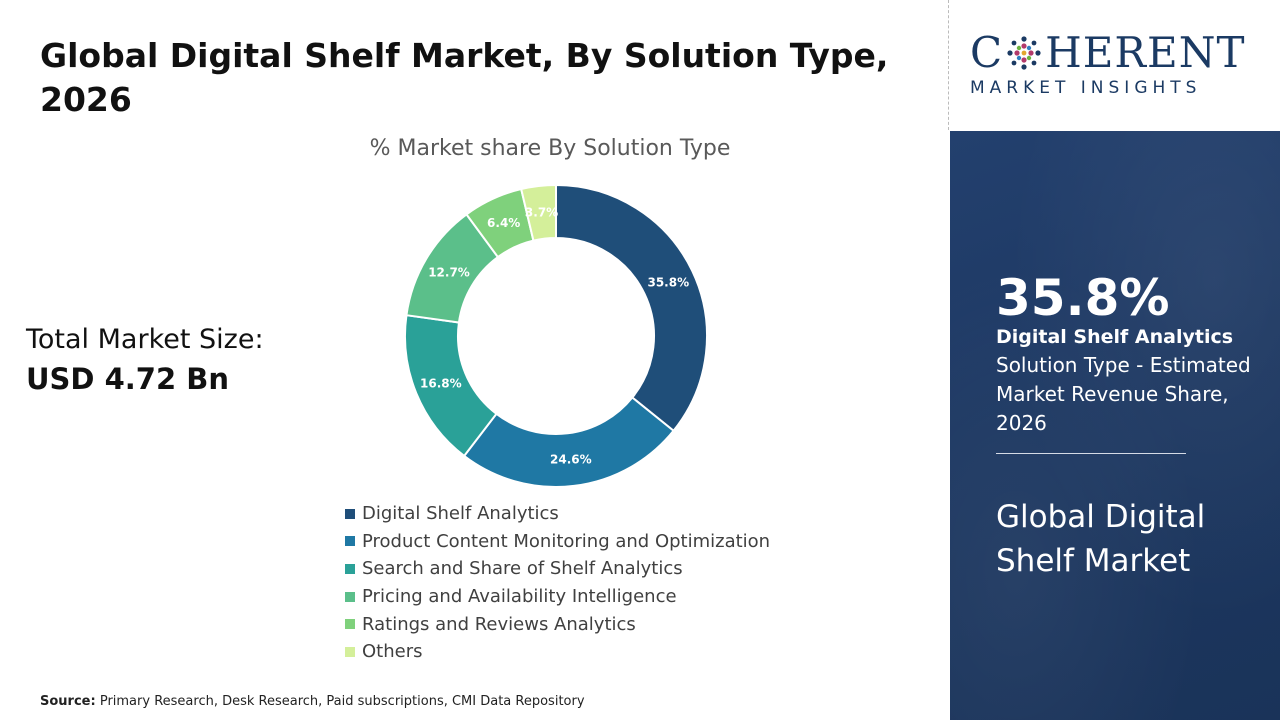 This screenshot has height=720, width=1280. I want to click on legend-item: Pricing and Availability Intelligence, so click(557, 597).